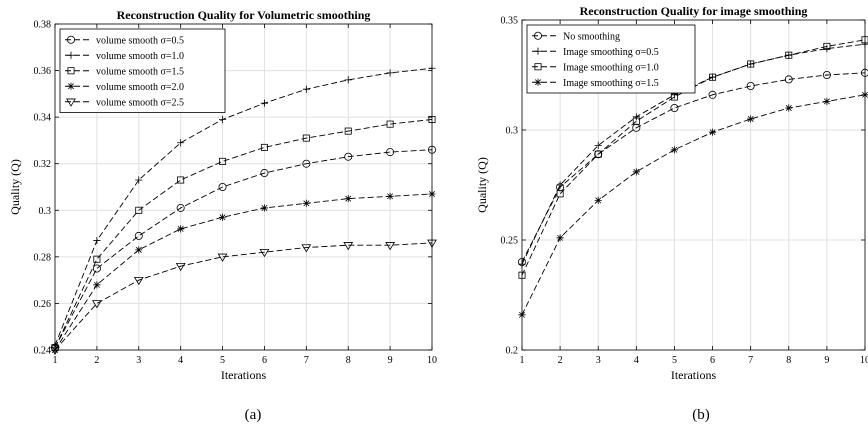 The image size is (868, 431). What do you see at coordinates (140, 40) in the screenshot?
I see `legend-label: volume smooth σ=0.5` at bounding box center [140, 40].